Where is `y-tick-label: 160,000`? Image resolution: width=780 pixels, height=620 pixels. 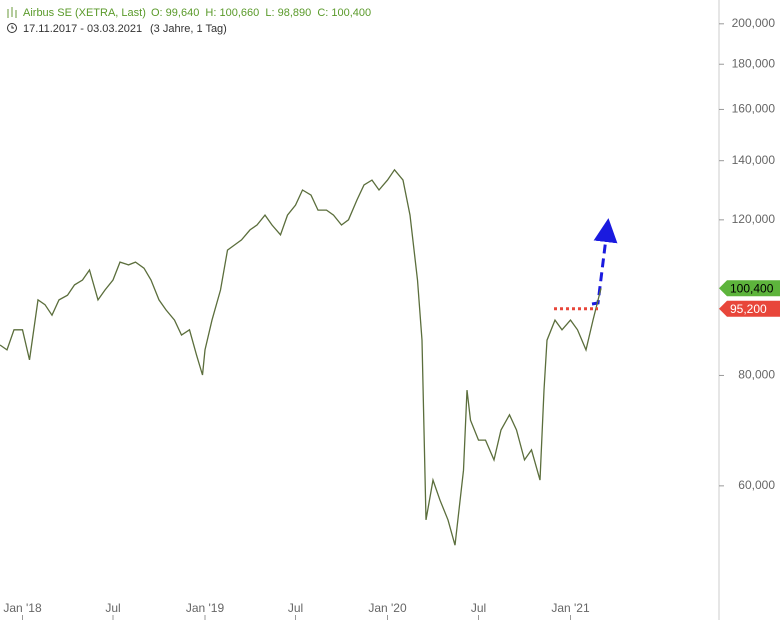
y-tick-label: 160,000 is located at coordinates (754, 109).